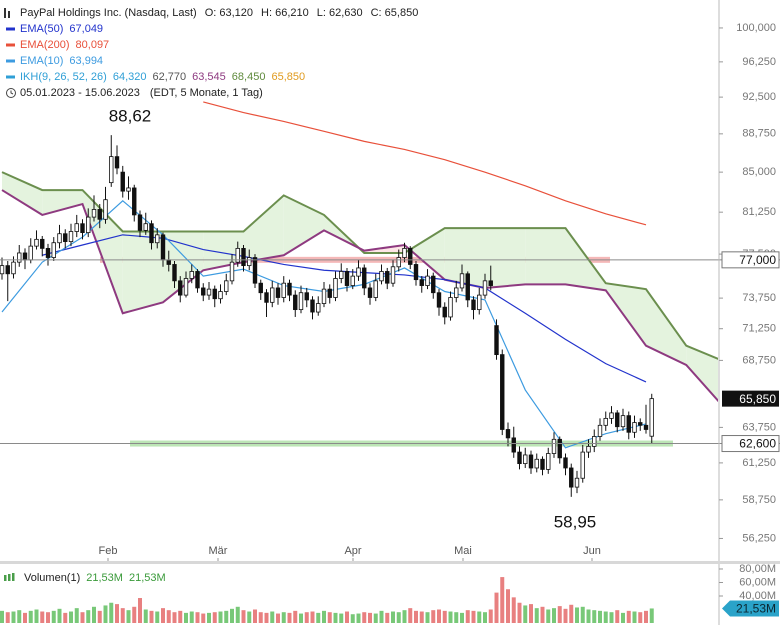 This screenshot has height=625, width=780. What do you see at coordinates (93, 45) in the screenshot?
I see `legend-text: 80,097` at bounding box center [93, 45].